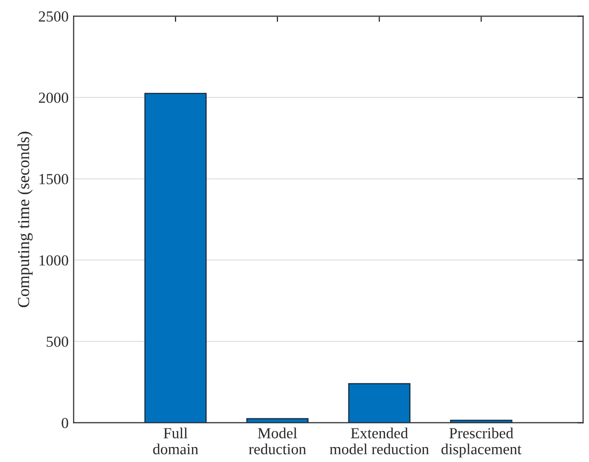  Describe the element at coordinates (57, 341) in the screenshot. I see `y-tick-label: 500` at that location.